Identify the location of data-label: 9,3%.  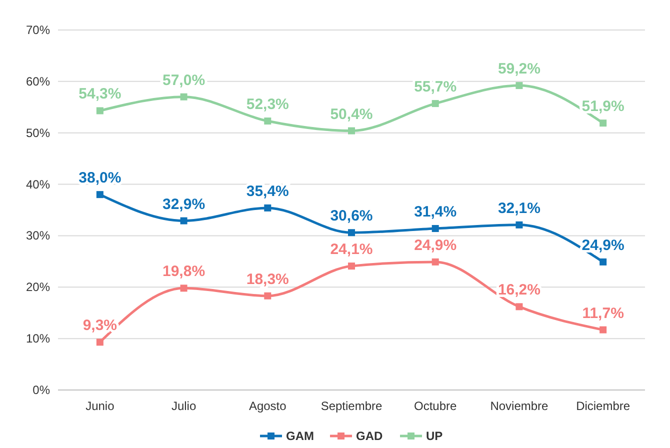
(100, 325).